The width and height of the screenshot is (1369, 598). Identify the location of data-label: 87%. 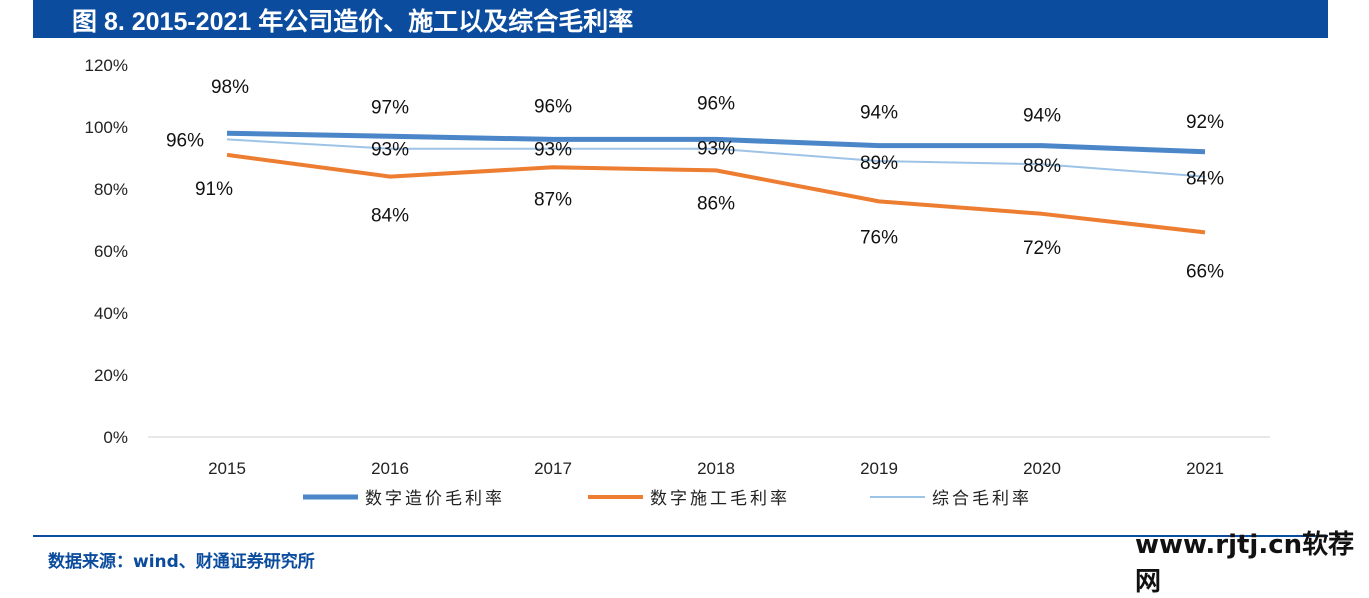
(553, 199).